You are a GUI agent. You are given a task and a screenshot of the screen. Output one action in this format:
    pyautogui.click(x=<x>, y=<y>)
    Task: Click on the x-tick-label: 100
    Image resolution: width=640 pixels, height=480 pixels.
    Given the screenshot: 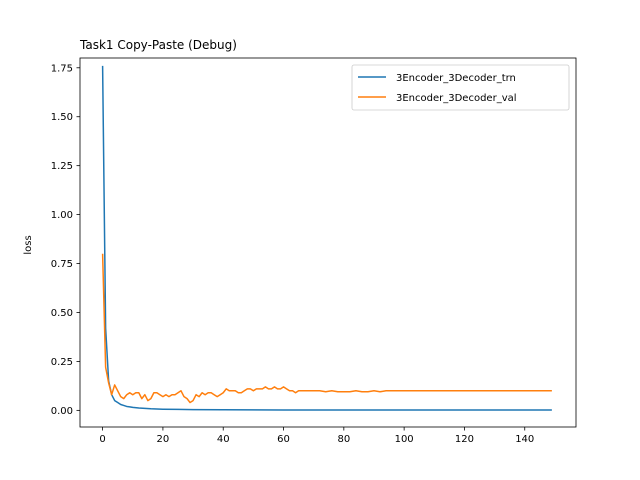 What is the action you would take?
    pyautogui.click(x=404, y=439)
    